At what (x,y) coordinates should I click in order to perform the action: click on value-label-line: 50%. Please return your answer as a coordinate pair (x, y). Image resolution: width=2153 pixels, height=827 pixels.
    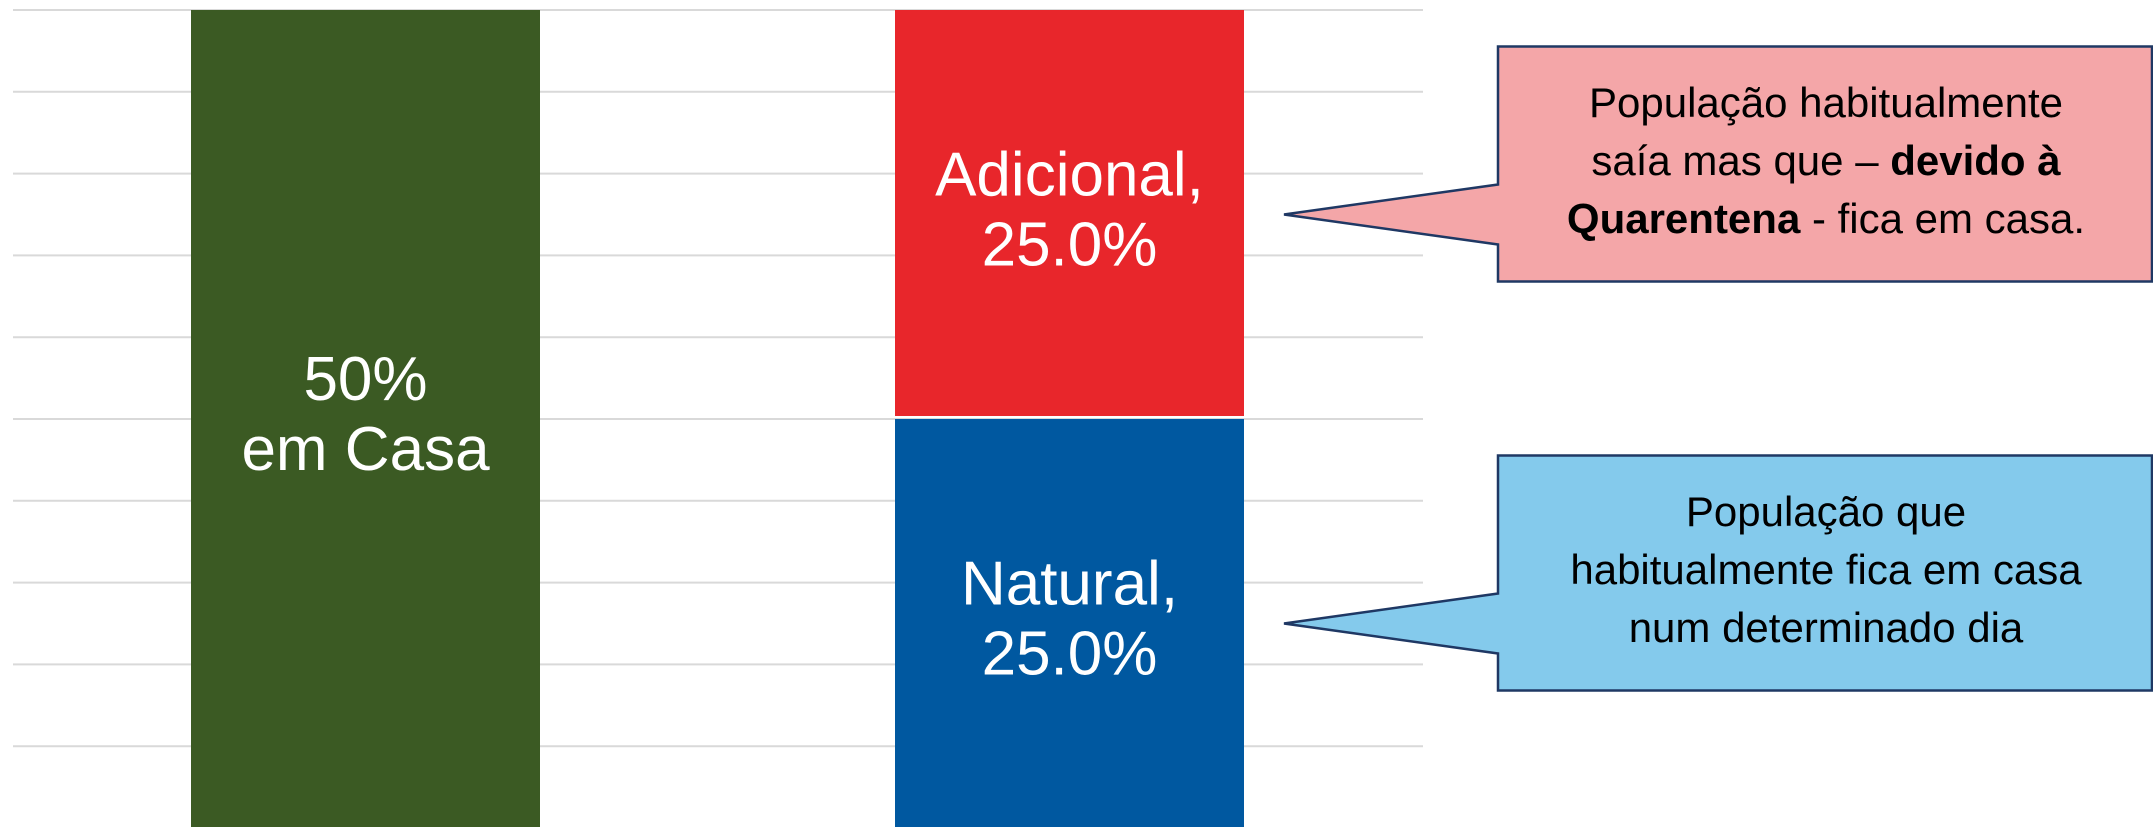
    Looking at the image, I should click on (365, 379).